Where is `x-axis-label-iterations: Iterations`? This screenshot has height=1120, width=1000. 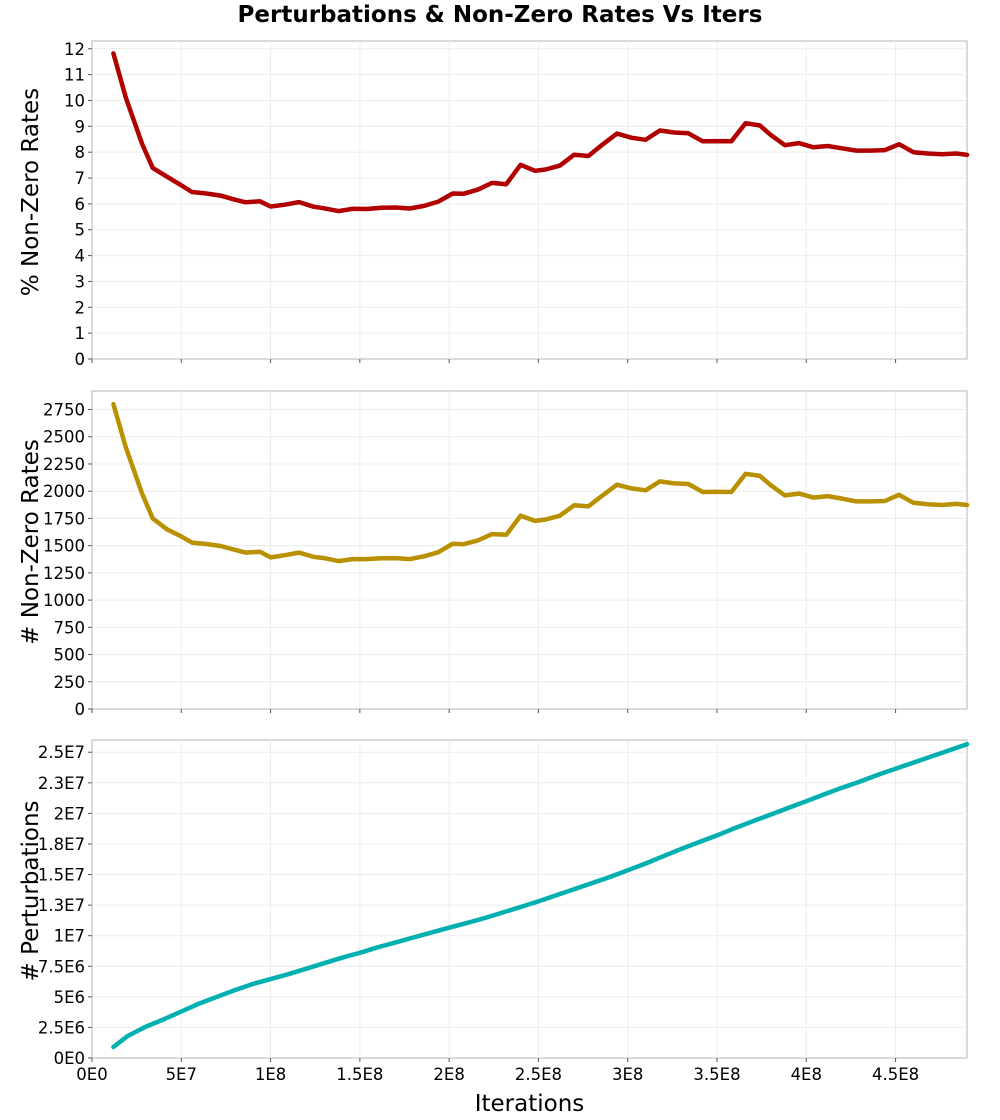 x-axis-label-iterations: Iterations is located at coordinates (530, 1104).